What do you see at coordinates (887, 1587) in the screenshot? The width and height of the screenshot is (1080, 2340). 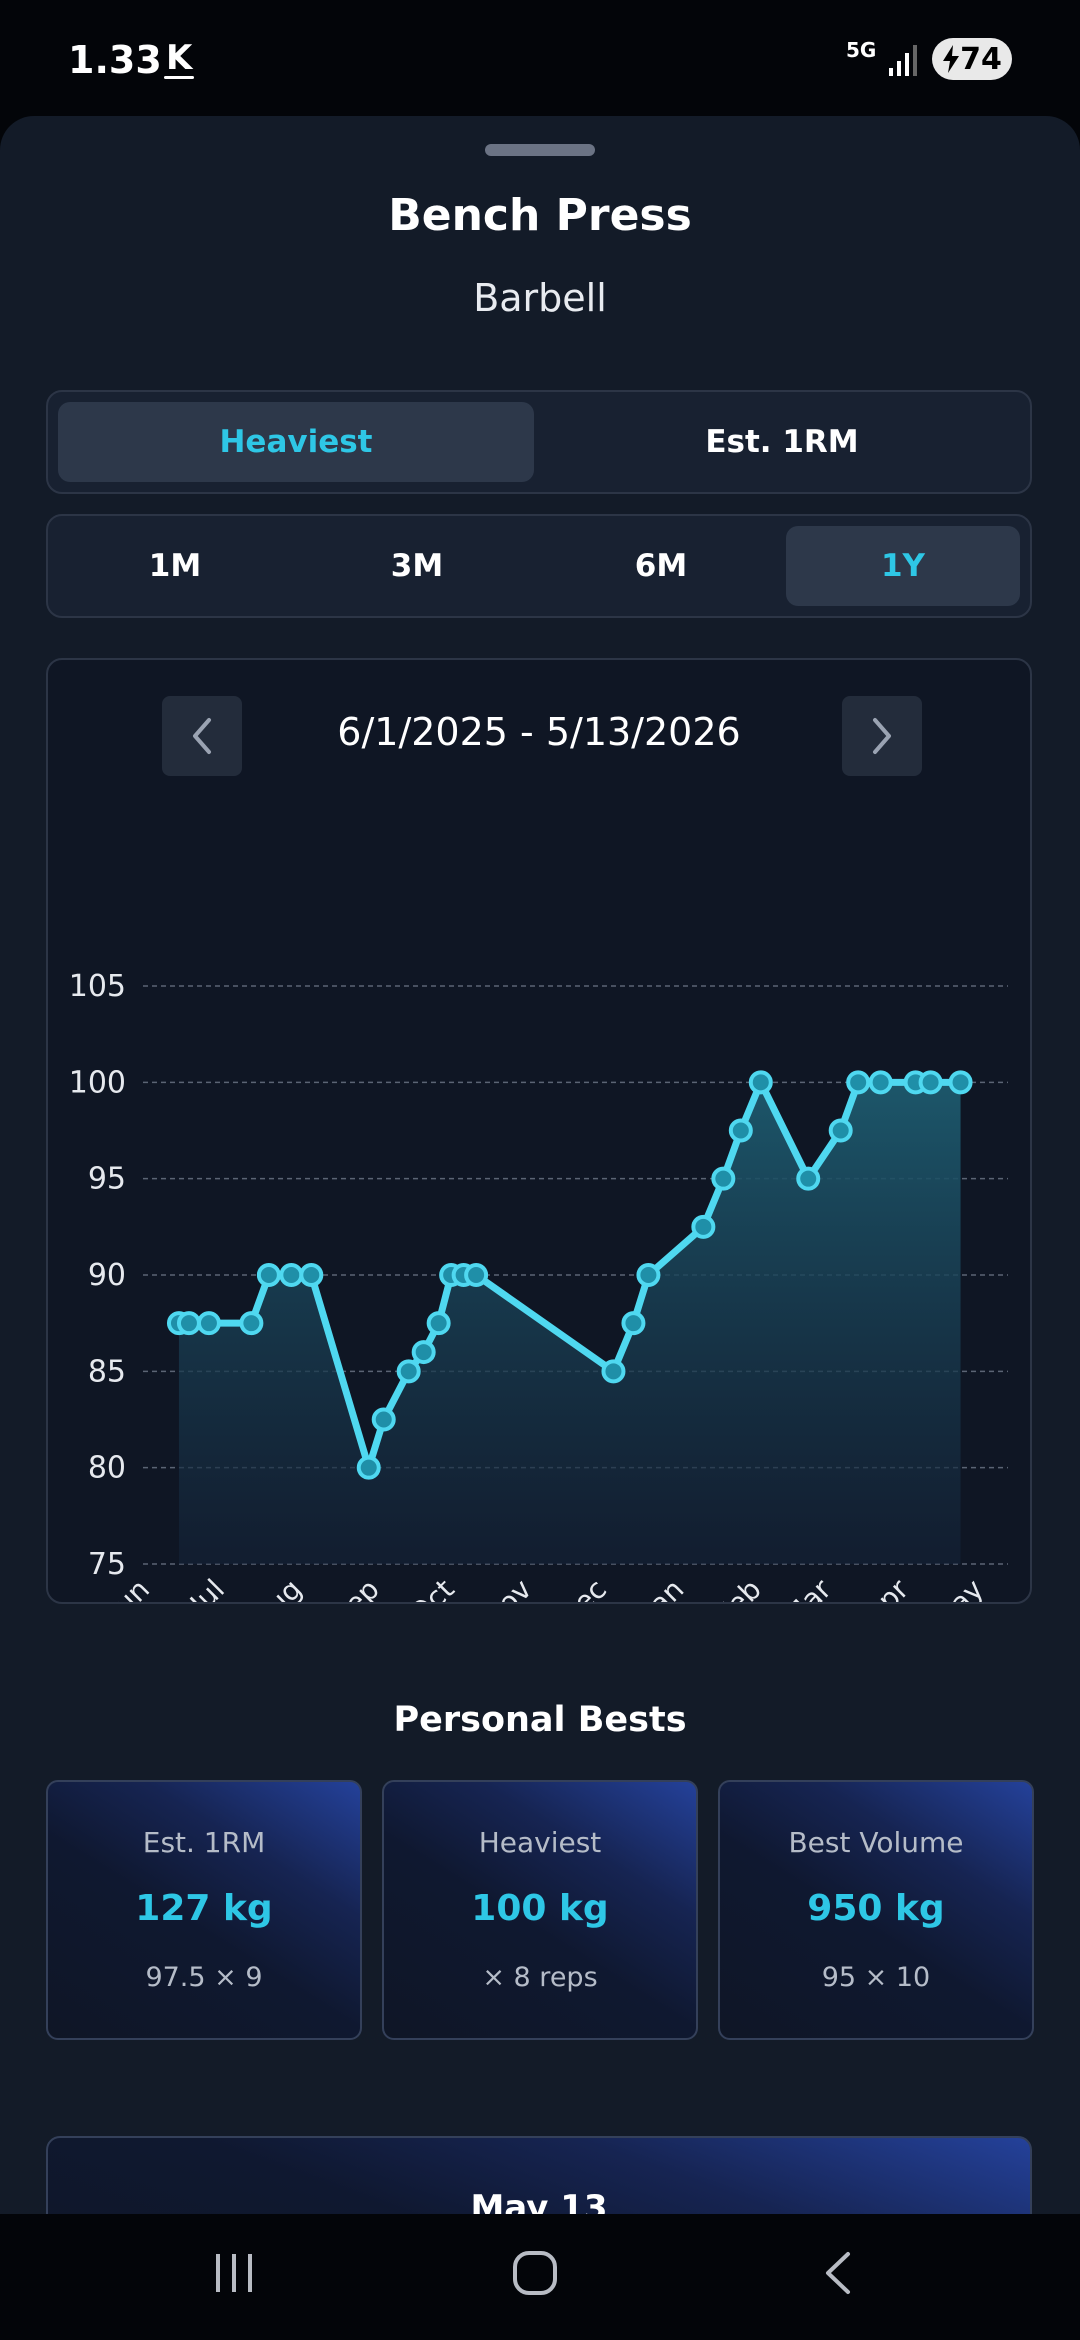 I see `x-tick-label: Apr` at bounding box center [887, 1587].